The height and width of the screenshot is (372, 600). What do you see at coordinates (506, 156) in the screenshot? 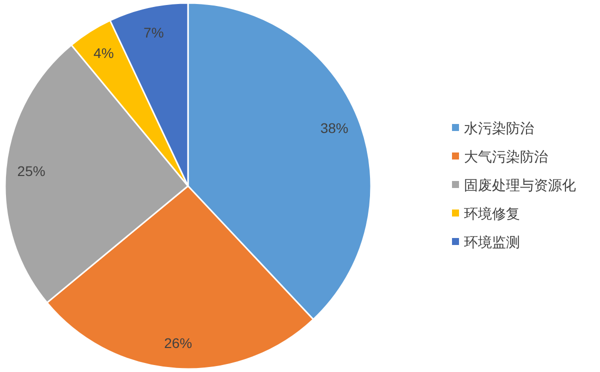
I see `legend-label: 大气污染防治` at bounding box center [506, 156].